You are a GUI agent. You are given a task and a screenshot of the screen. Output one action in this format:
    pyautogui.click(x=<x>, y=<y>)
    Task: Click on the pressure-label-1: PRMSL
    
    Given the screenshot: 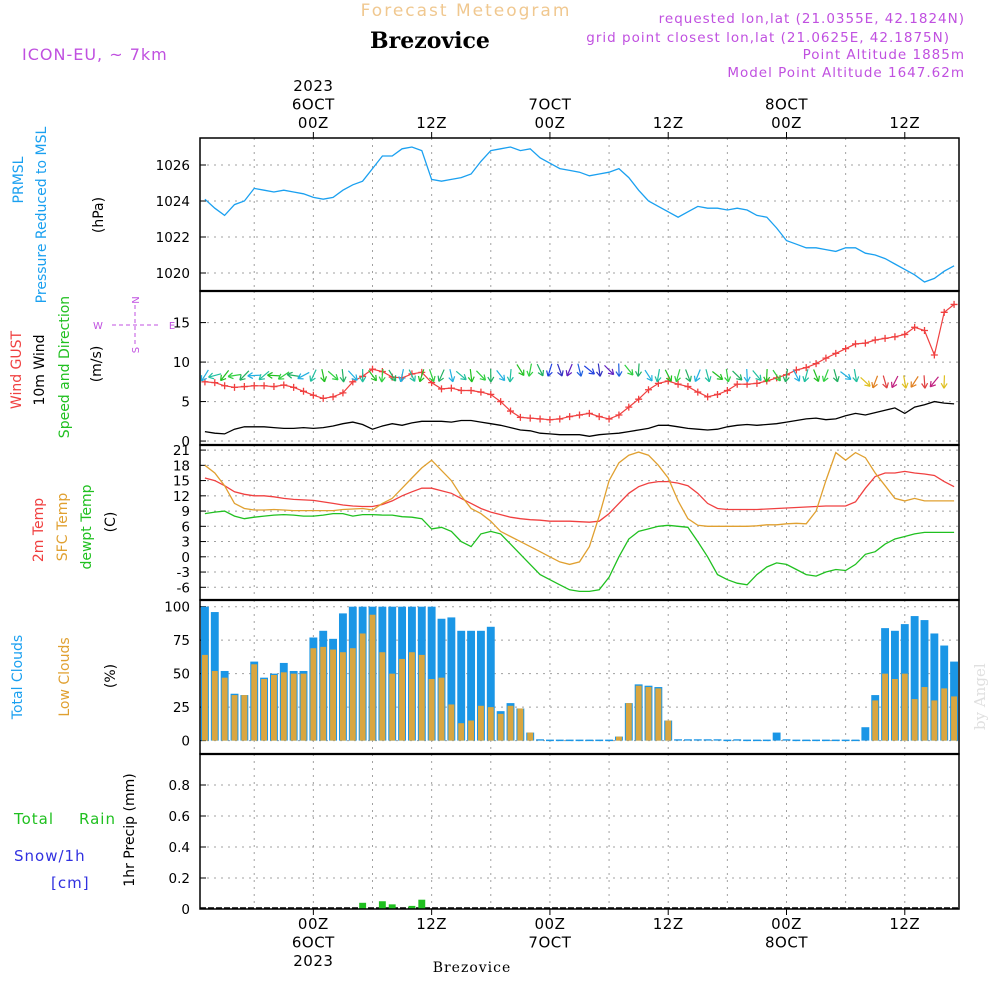 What is the action you would take?
    pyautogui.click(x=19, y=179)
    